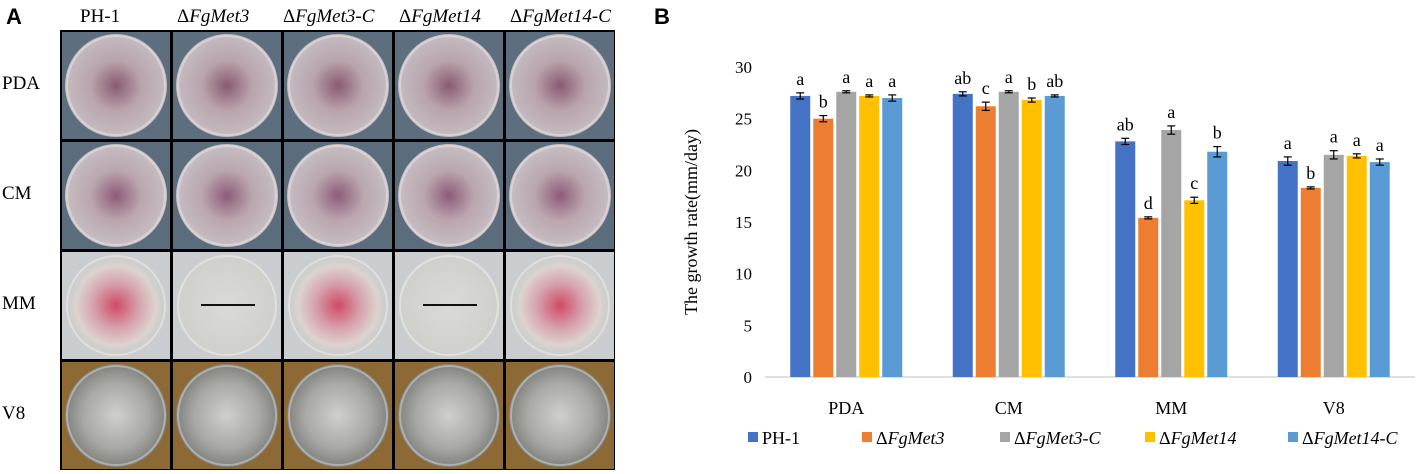 The image size is (1417, 474). Describe the element at coordinates (743, 274) in the screenshot. I see `y-tick-label: 10` at that location.